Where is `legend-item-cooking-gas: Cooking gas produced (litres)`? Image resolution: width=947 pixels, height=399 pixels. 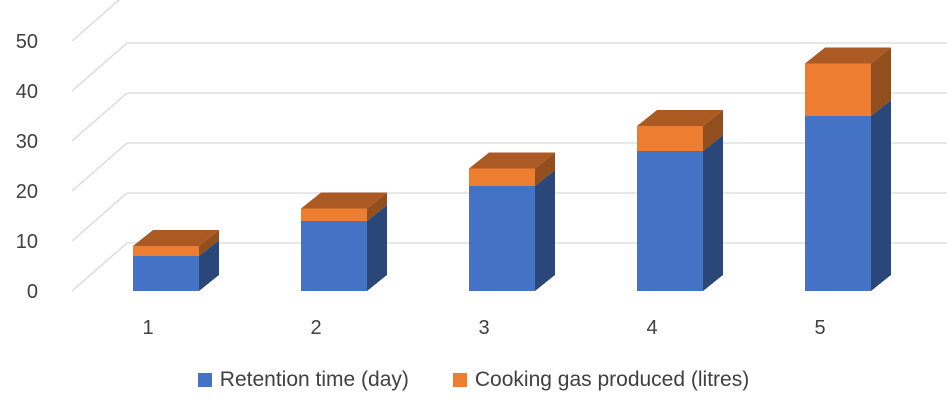 legend-item-cooking-gas: Cooking gas produced (litres) is located at coordinates (601, 380).